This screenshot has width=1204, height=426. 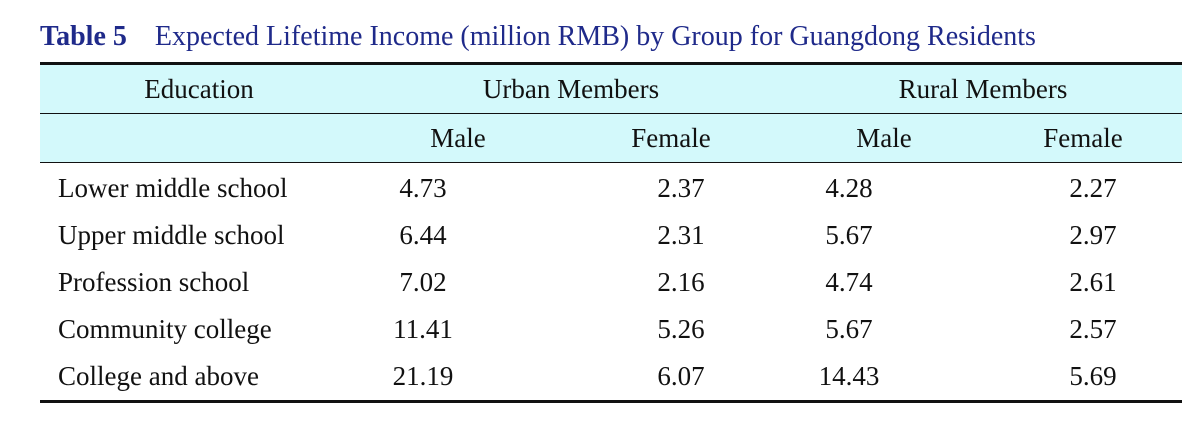 I want to click on rural-male-cell: 14.43, so click(x=884, y=378).